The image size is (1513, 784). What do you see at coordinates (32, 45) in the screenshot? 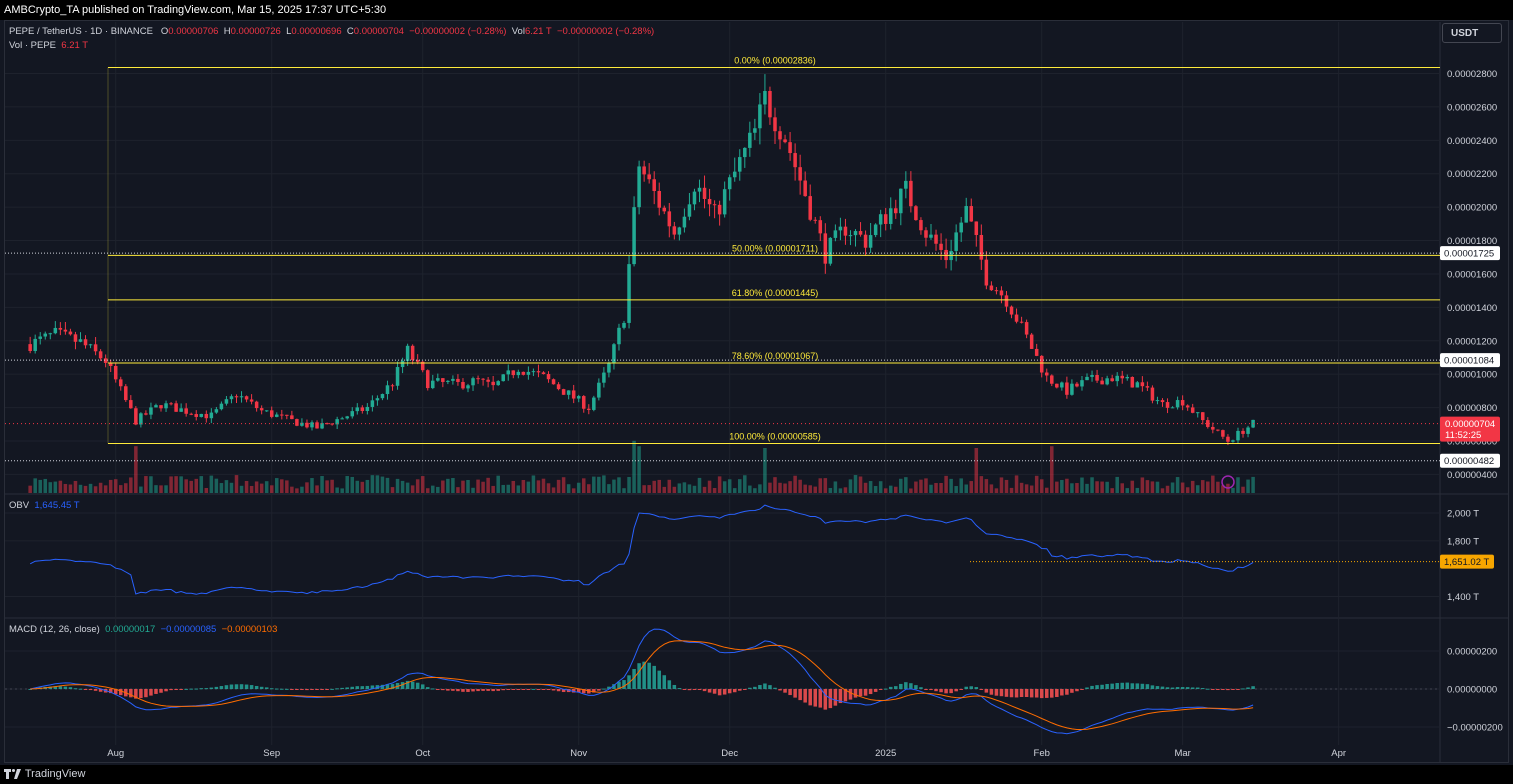
I see `volume-legend-label: Vol · PEPE` at bounding box center [32, 45].